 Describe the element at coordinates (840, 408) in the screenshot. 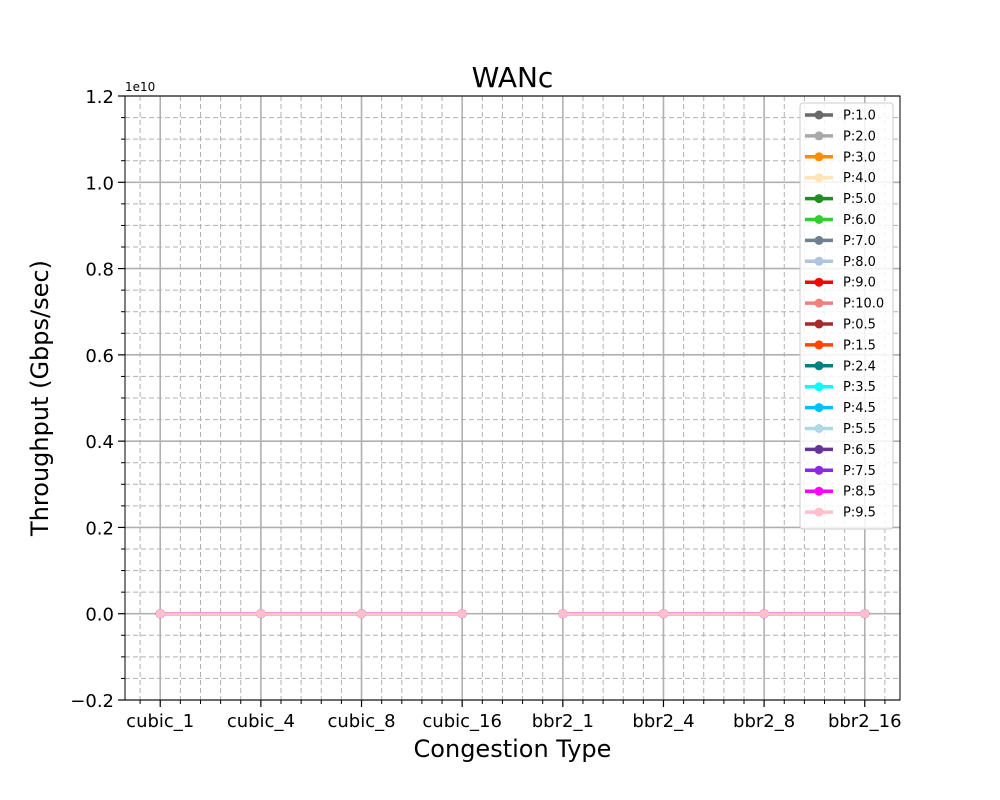

I see `legend-entry: P:4.5` at that location.